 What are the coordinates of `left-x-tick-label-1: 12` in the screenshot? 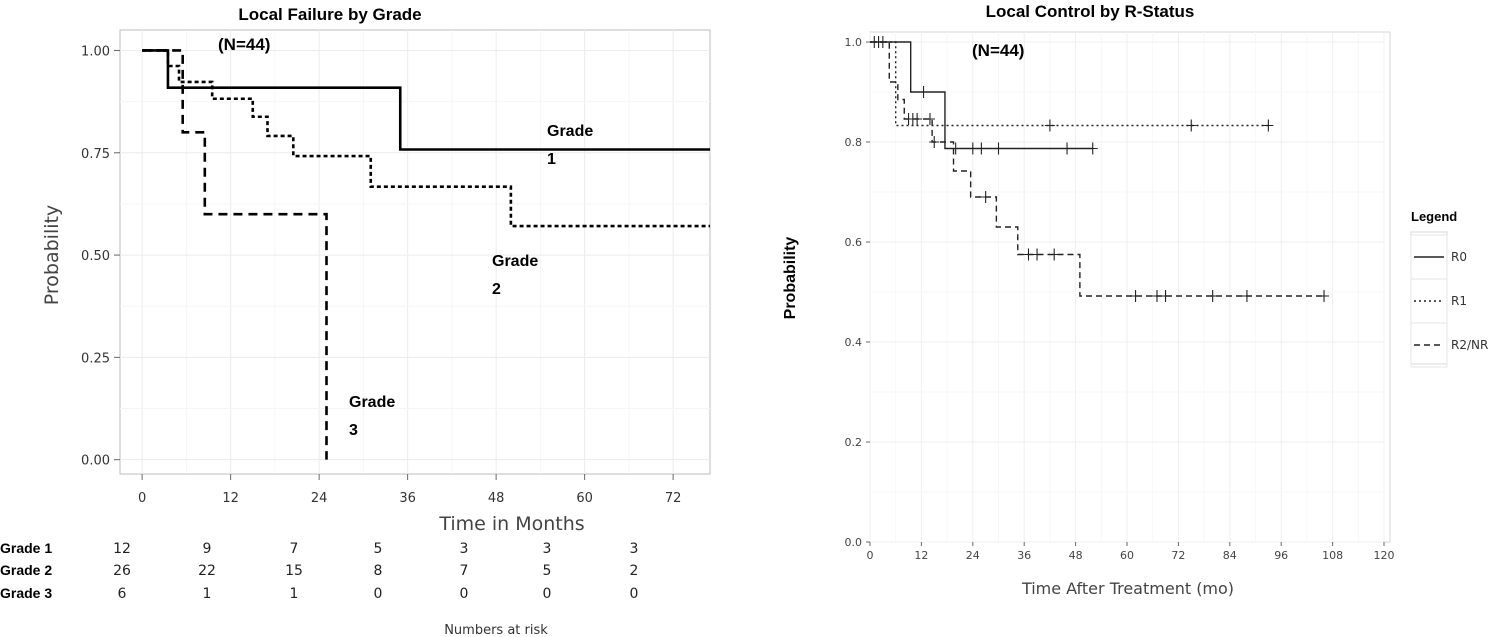 It's located at (230, 498).